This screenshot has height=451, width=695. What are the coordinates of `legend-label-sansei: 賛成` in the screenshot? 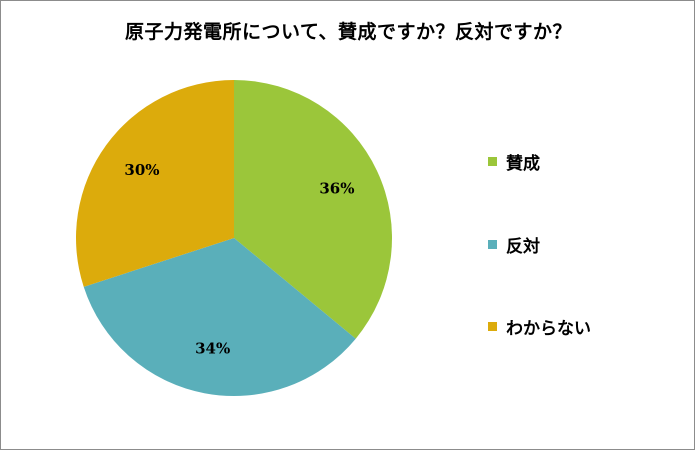 It's located at (523, 164).